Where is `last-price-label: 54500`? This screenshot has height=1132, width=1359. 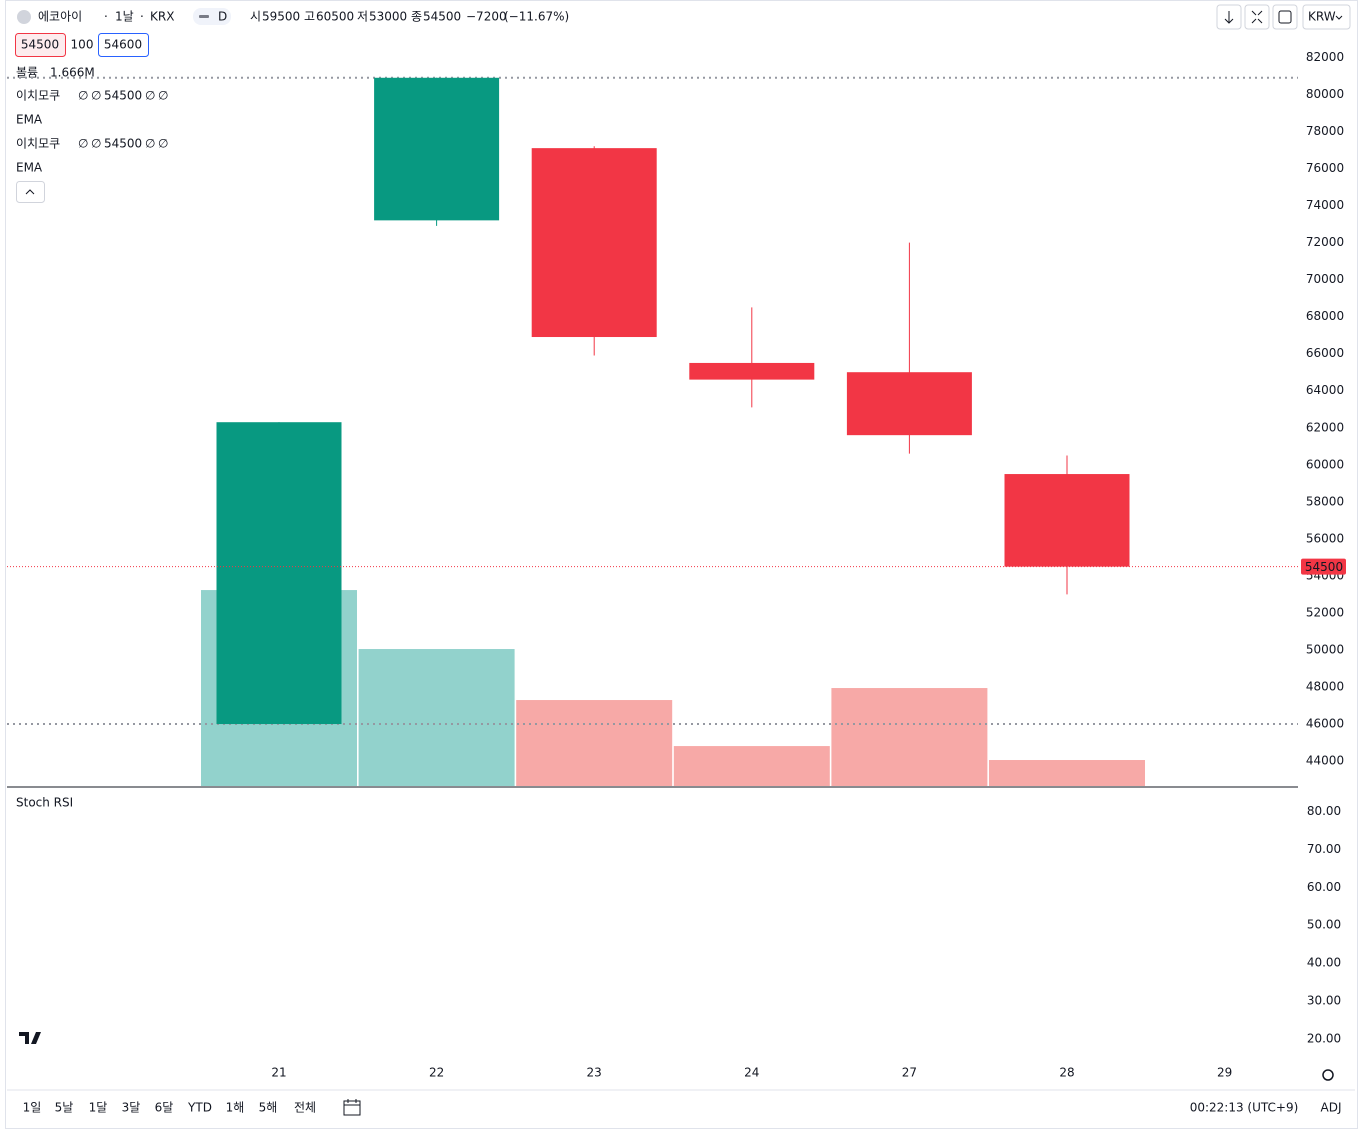
last-price-label: 54500 is located at coordinates (1324, 567).